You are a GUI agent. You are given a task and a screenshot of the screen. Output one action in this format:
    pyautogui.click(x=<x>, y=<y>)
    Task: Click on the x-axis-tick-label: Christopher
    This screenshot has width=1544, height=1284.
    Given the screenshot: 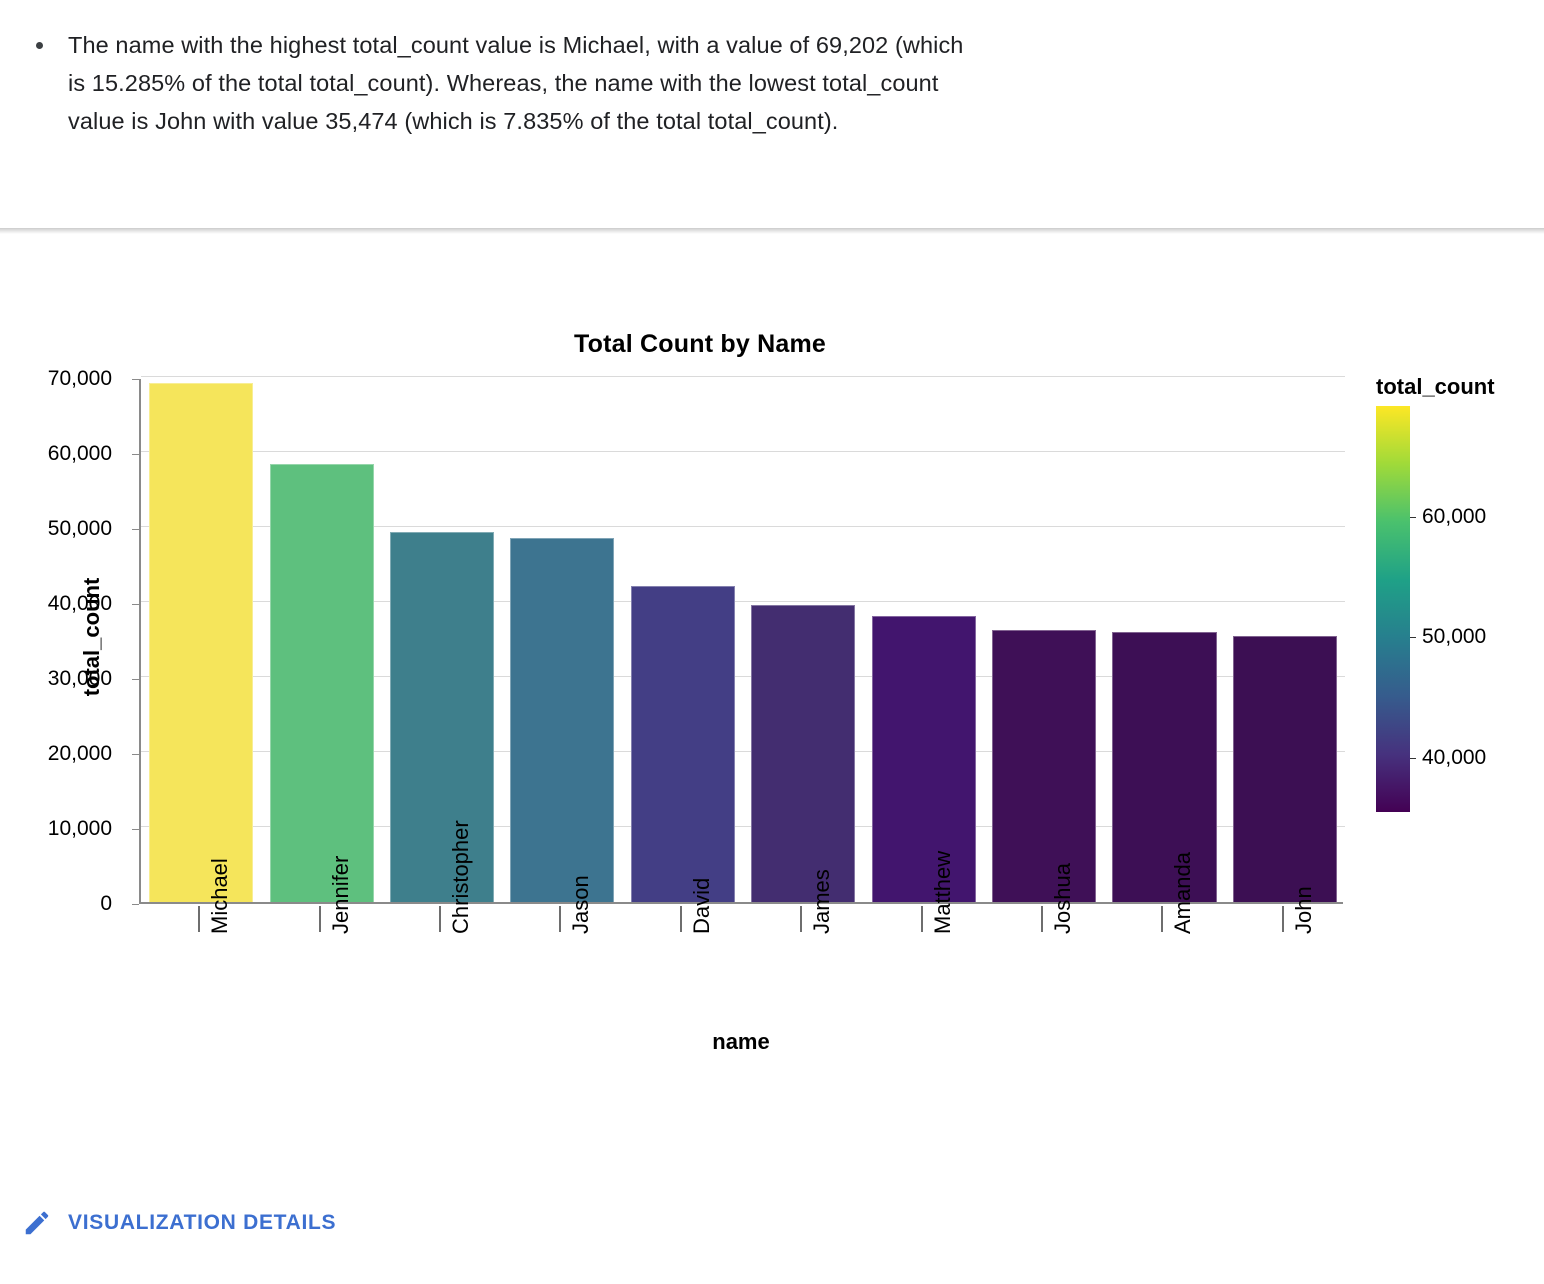 What is the action you would take?
    pyautogui.click(x=461, y=877)
    